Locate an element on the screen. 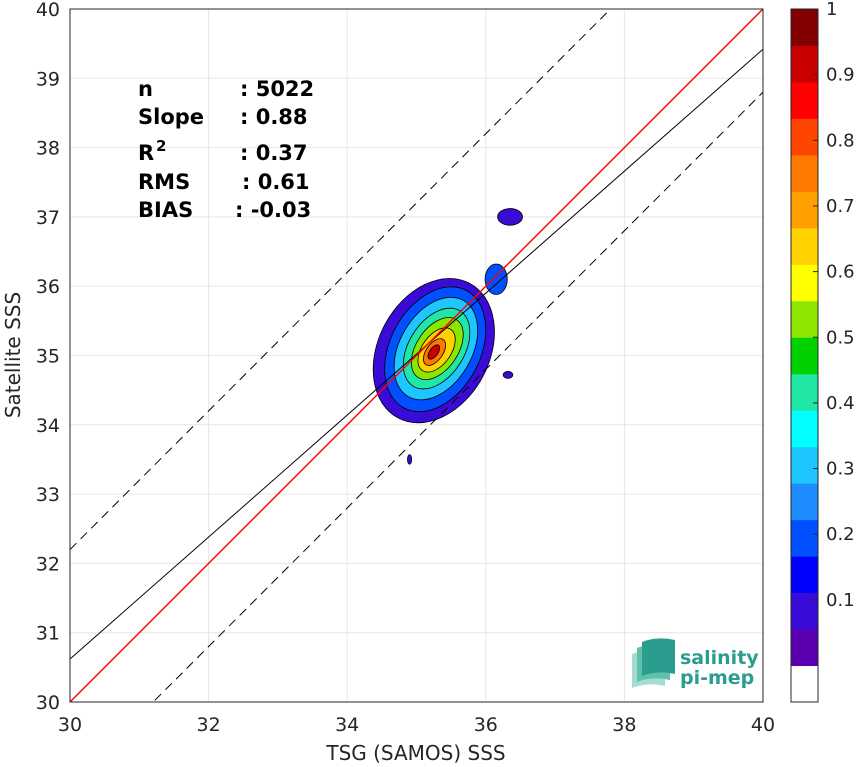  stat-value: : 0.61 is located at coordinates (276, 182).